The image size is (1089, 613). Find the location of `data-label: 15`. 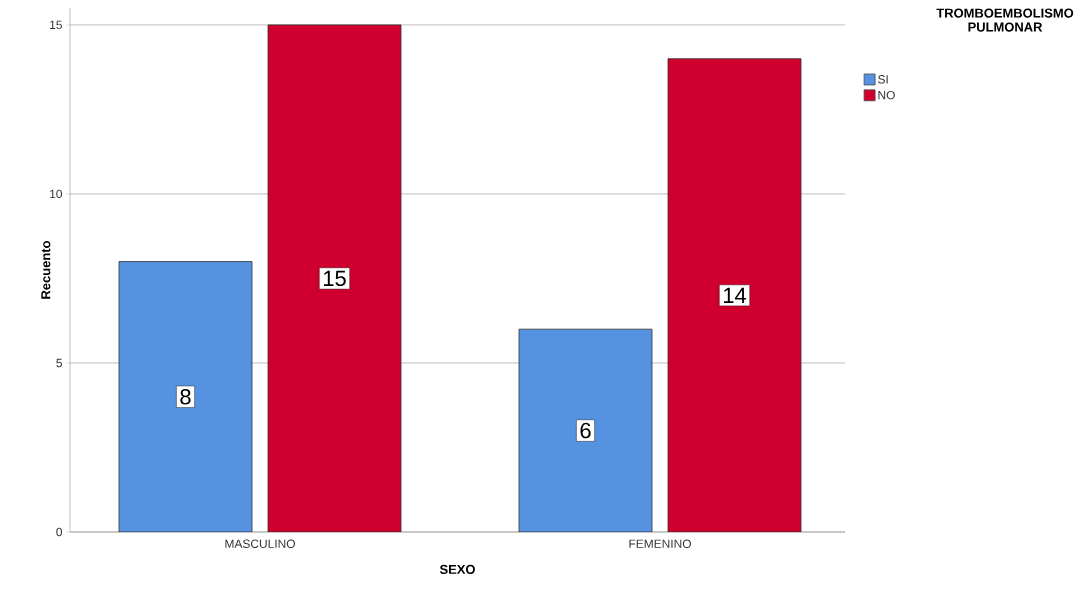

data-label: 15 is located at coordinates (334, 278).